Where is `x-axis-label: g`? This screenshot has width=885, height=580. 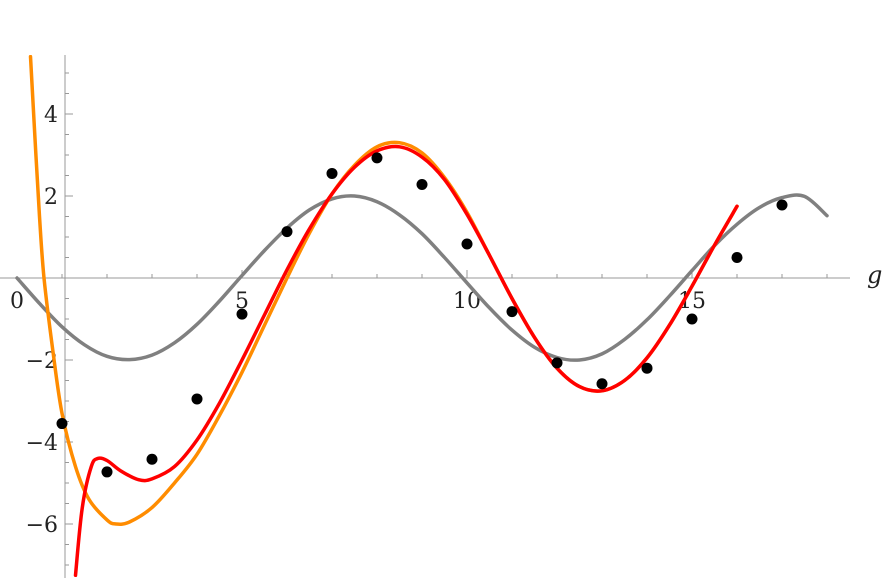
x-axis-label: g is located at coordinates (874, 275).